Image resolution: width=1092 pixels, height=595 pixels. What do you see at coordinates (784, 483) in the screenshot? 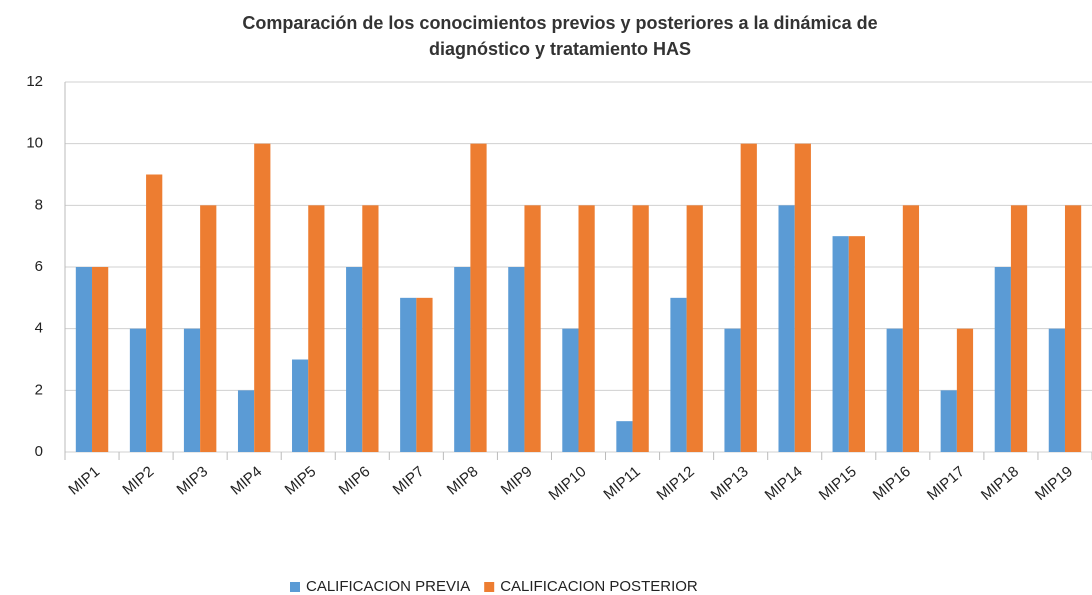
I see `x-tick-label: MIP14` at bounding box center [784, 483].